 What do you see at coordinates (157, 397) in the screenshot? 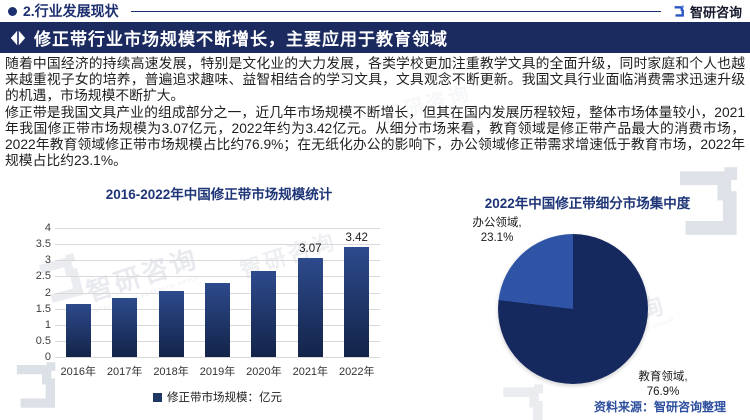
I see `legend-swatch-icon` at bounding box center [157, 397].